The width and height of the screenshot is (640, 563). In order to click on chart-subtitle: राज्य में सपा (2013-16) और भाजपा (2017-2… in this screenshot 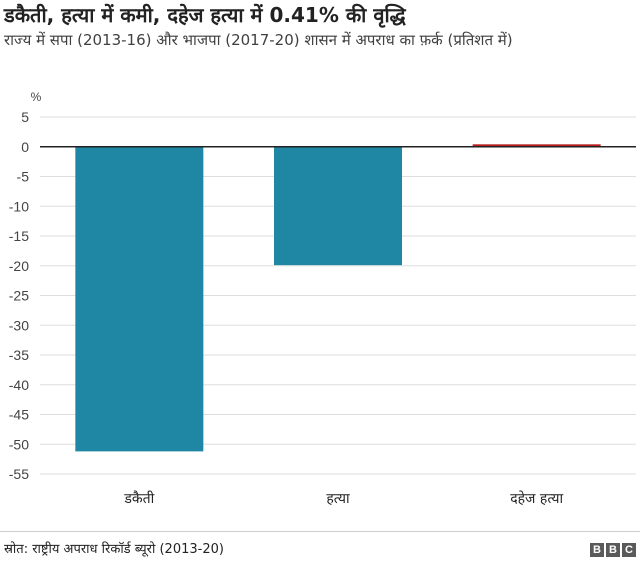, I will do `click(258, 40)`.